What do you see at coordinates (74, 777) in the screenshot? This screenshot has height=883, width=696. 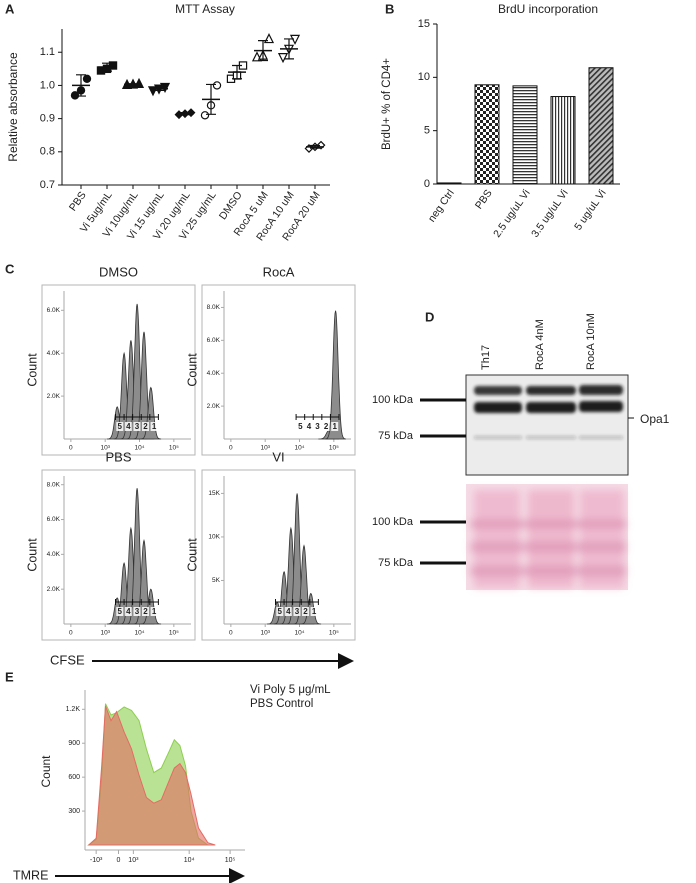 I see `y-tick-label: 600` at bounding box center [74, 777].